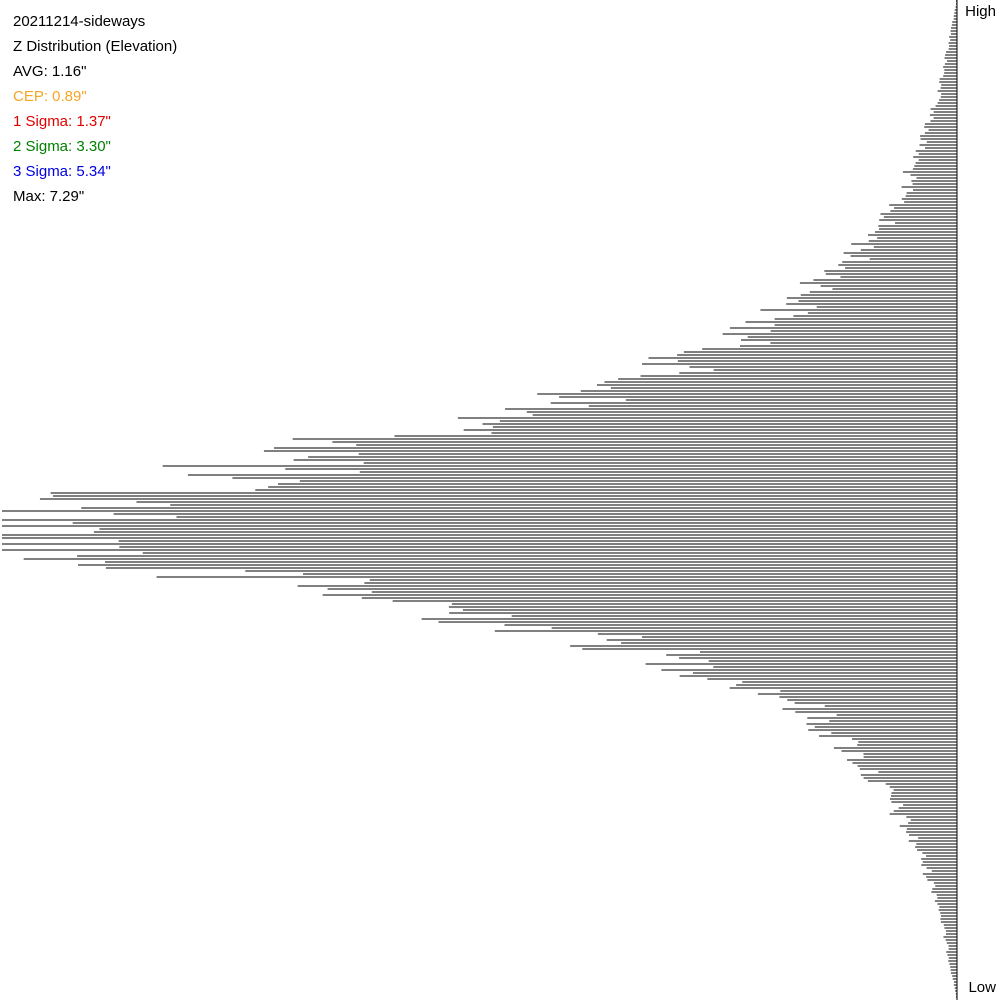 Image resolution: width=1000 pixels, height=1000 pixels. What do you see at coordinates (95, 46) in the screenshot?
I see `chart-subtitle: Z Distribution (Elevation)` at bounding box center [95, 46].